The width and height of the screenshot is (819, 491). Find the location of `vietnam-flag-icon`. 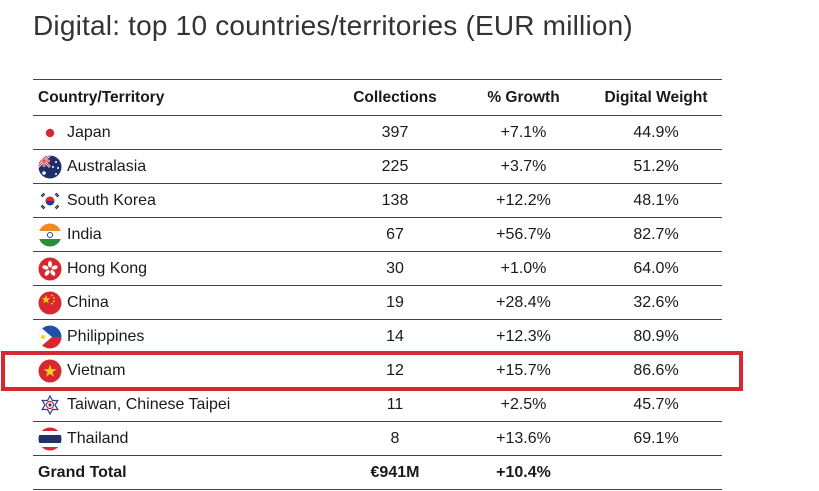

vietnam-flag-icon is located at coordinates (50, 370).